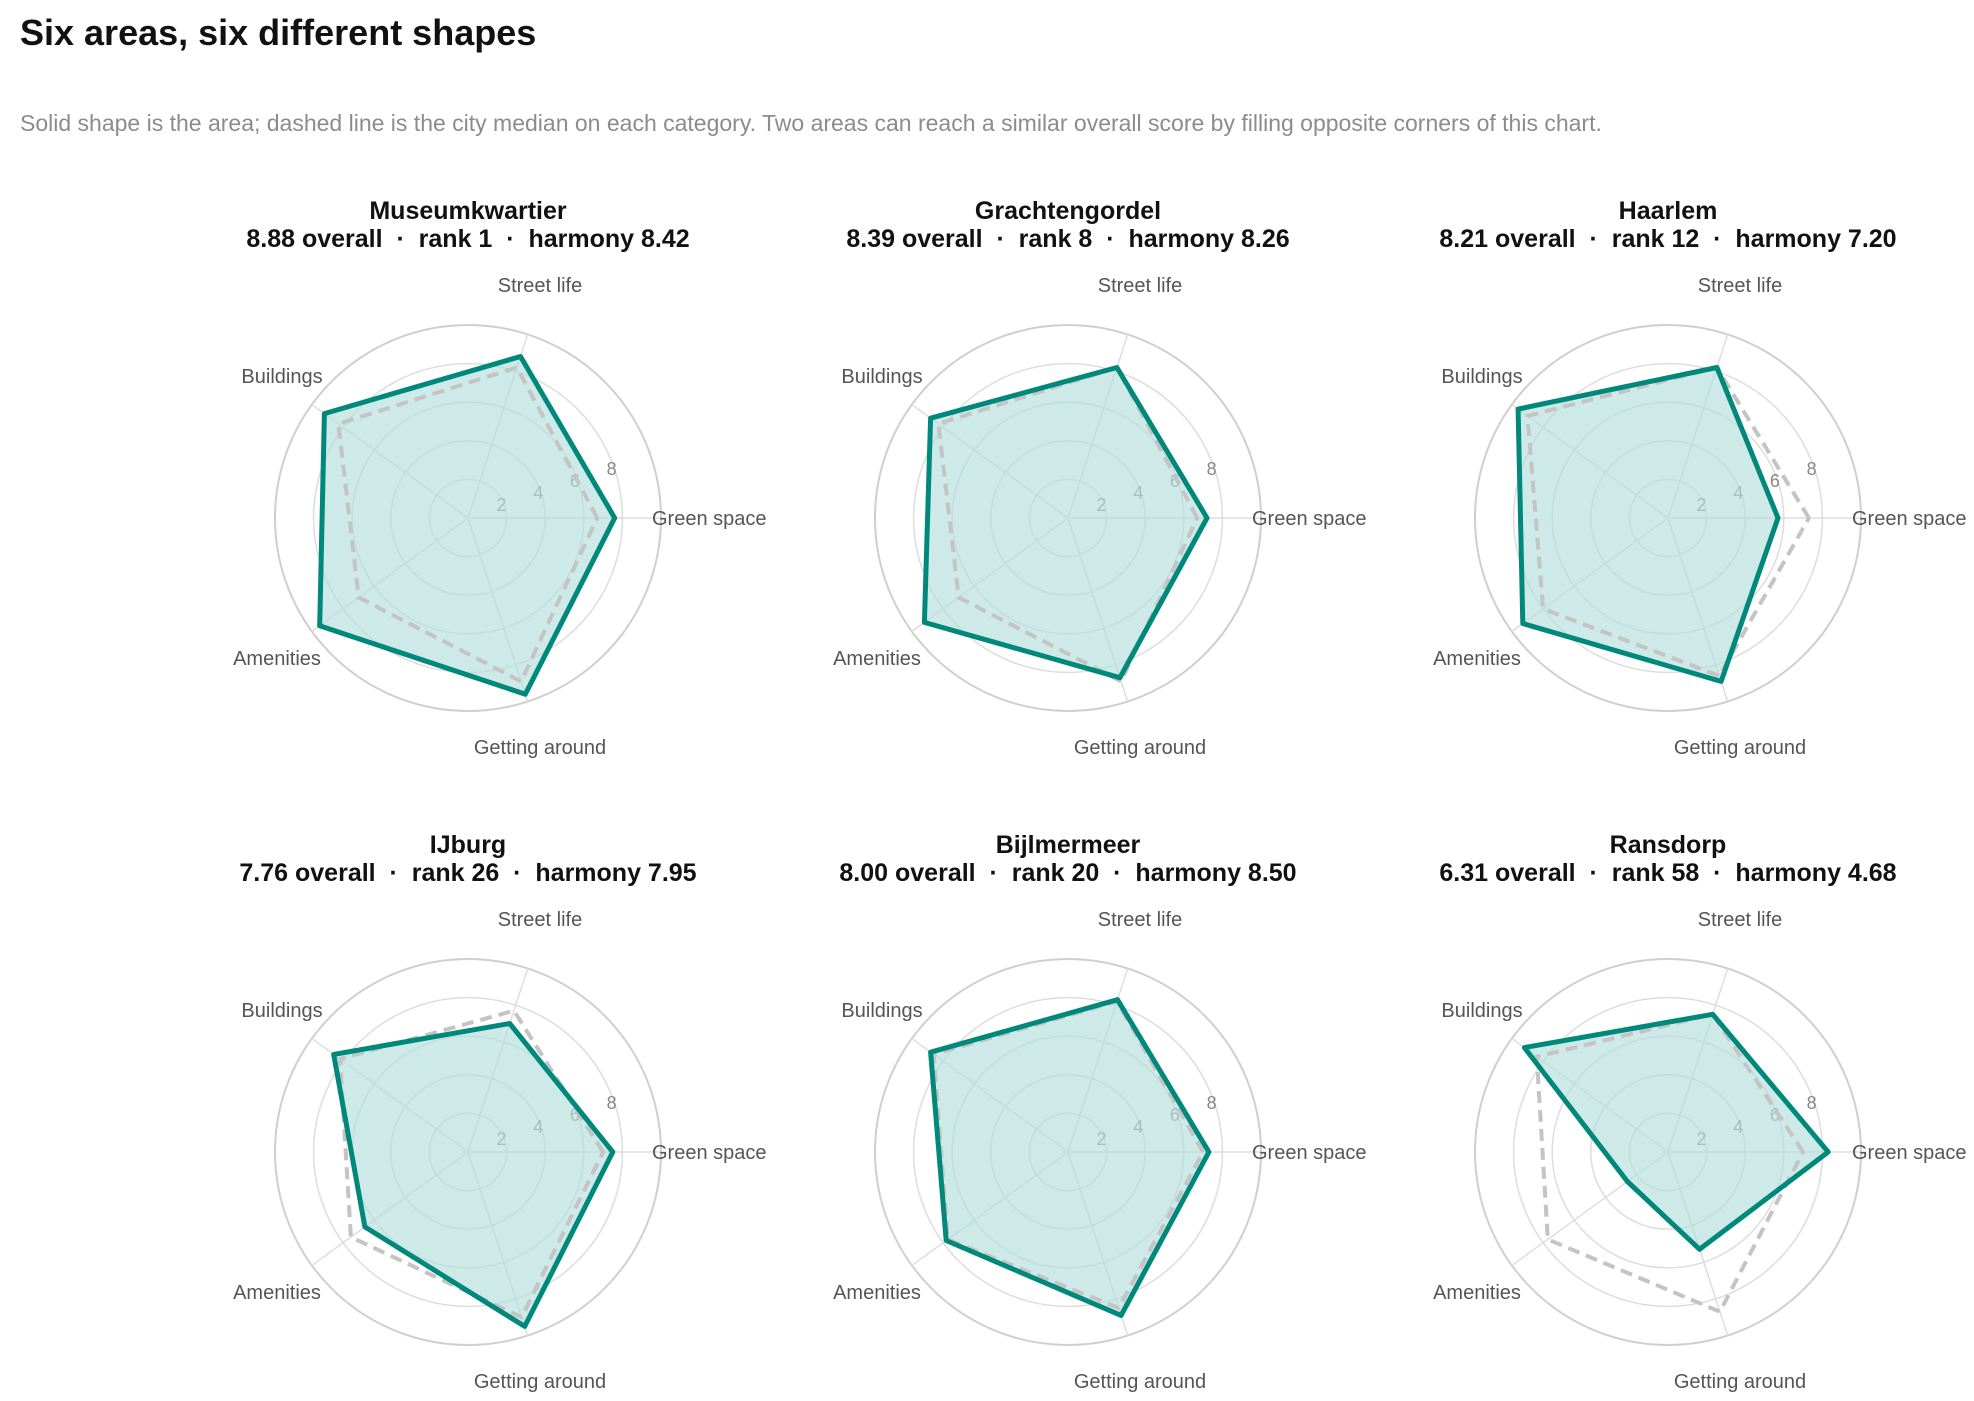 This screenshot has width=1974, height=1401. I want to click on panel-title: Grachtengordel, so click(1068, 211).